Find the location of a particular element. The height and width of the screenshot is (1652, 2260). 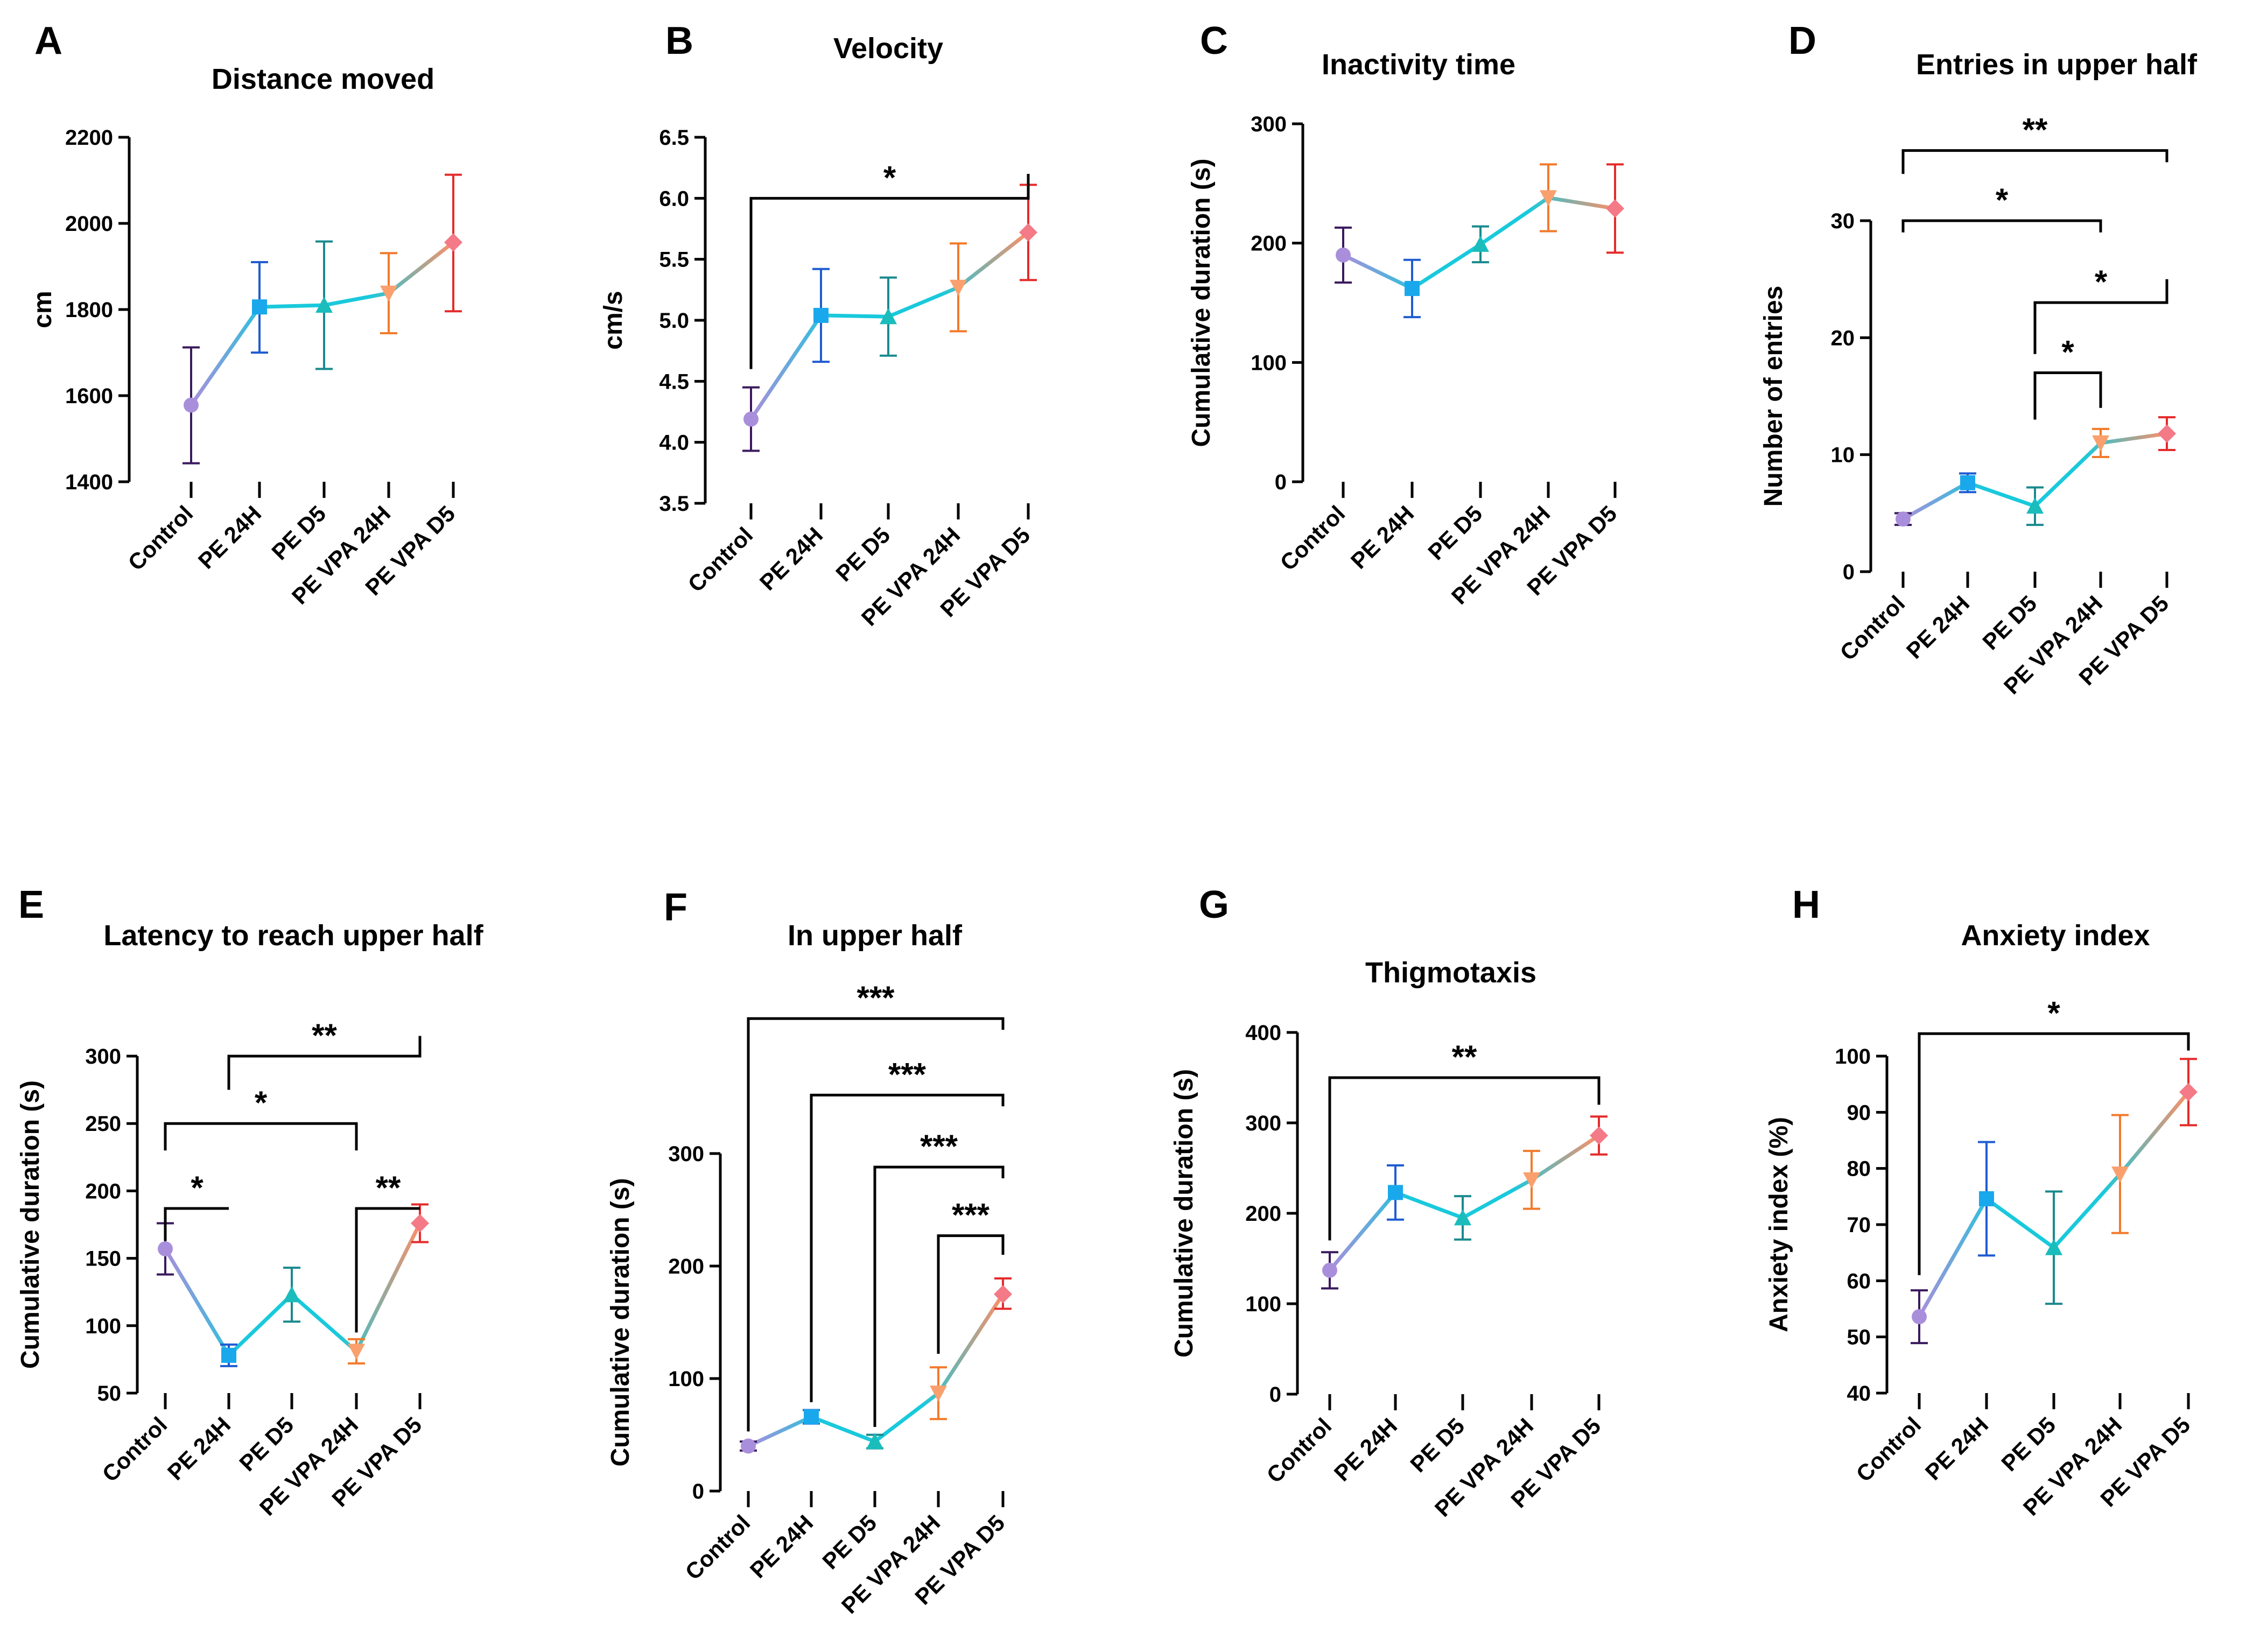

x-tick-label-g: PE 24H is located at coordinates (1365, 1449).